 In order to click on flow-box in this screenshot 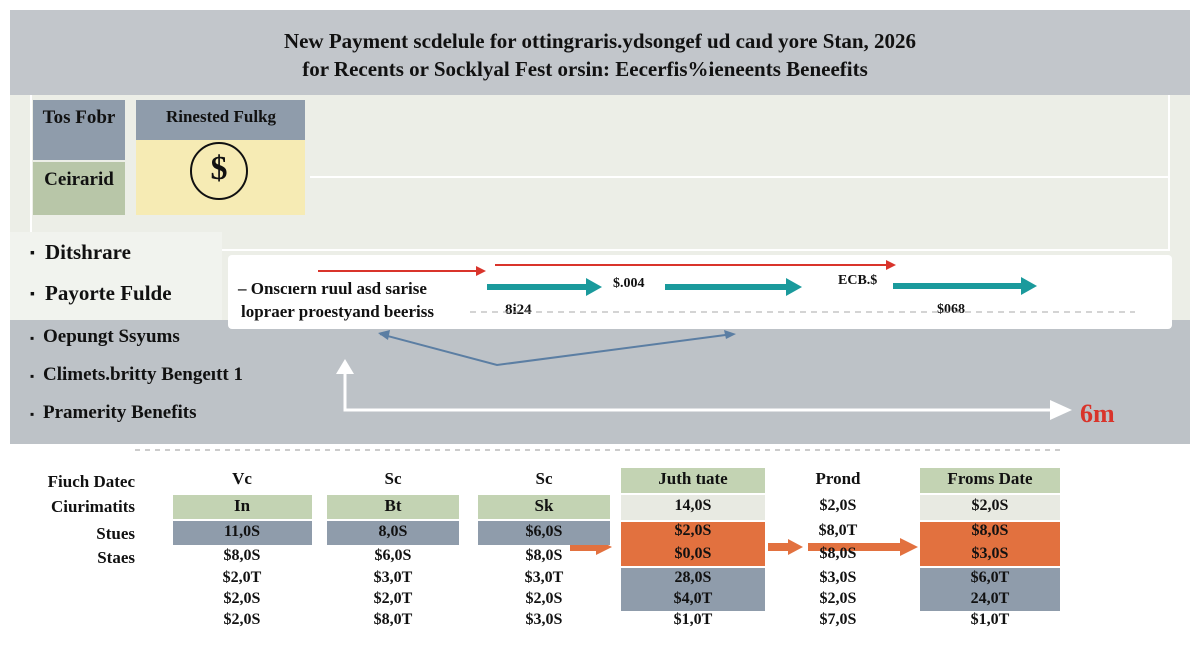, I will do `click(700, 292)`.